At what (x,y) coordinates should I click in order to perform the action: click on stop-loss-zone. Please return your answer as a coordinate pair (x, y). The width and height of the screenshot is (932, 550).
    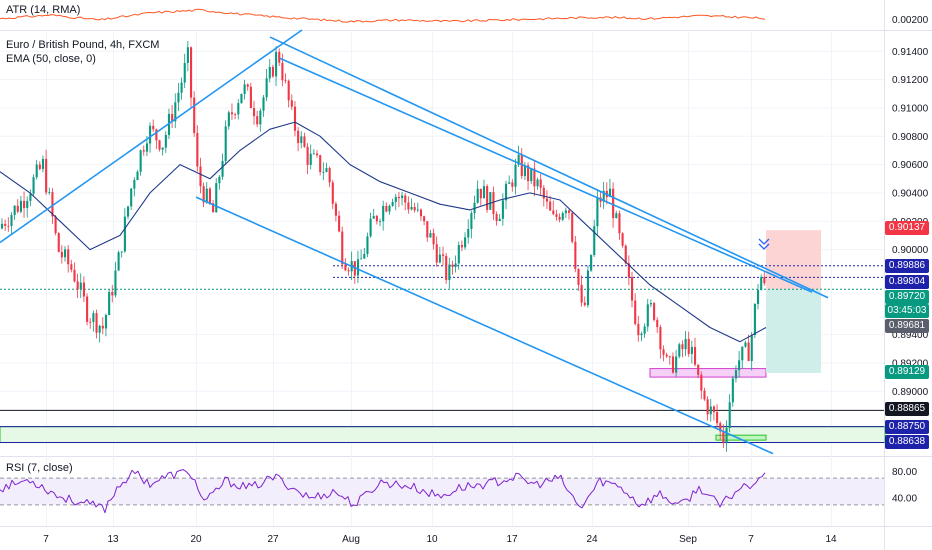
    Looking at the image, I should click on (793, 260).